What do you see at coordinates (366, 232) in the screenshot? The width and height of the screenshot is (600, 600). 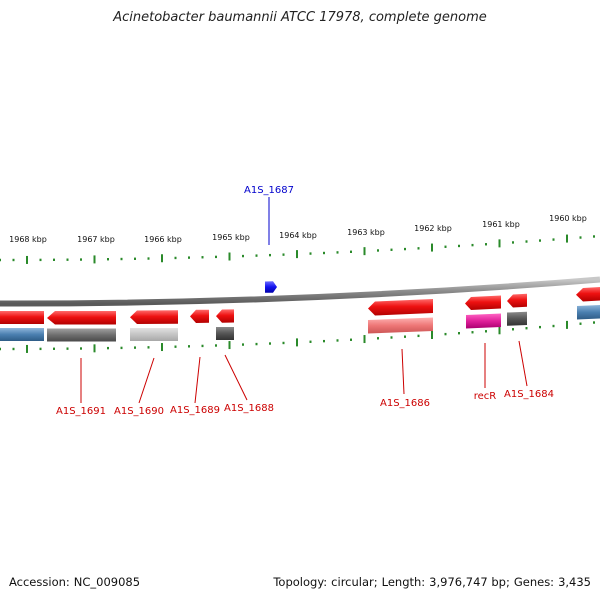 I see `scale-label: 1963 kbp` at bounding box center [366, 232].